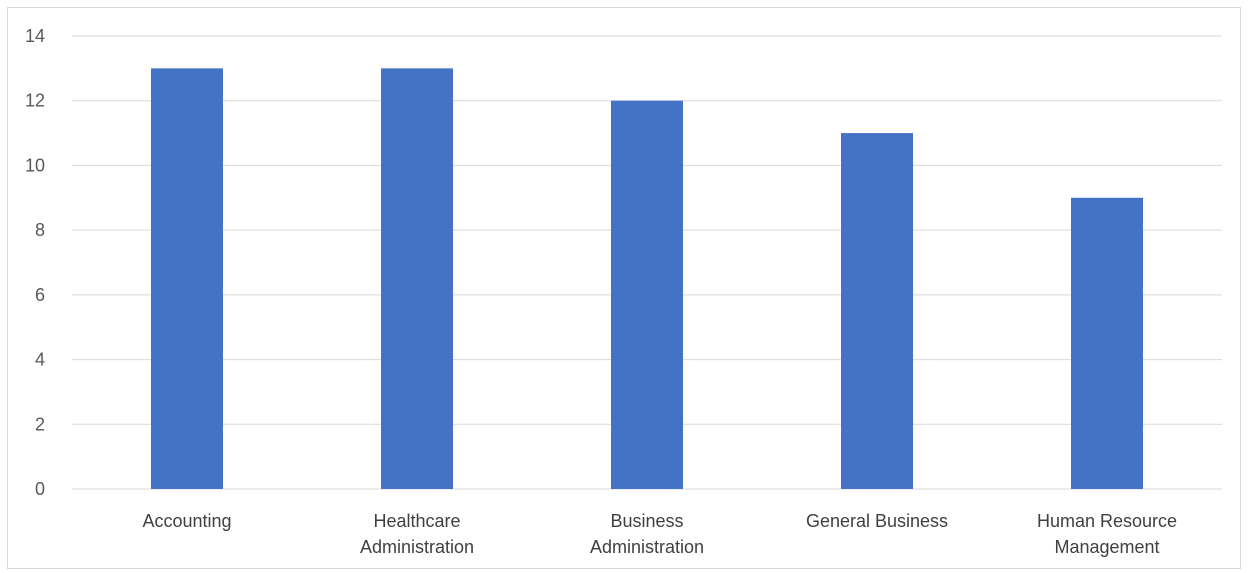 Image resolution: width=1248 pixels, height=573 pixels. I want to click on y-tick-label: 2, so click(40, 424).